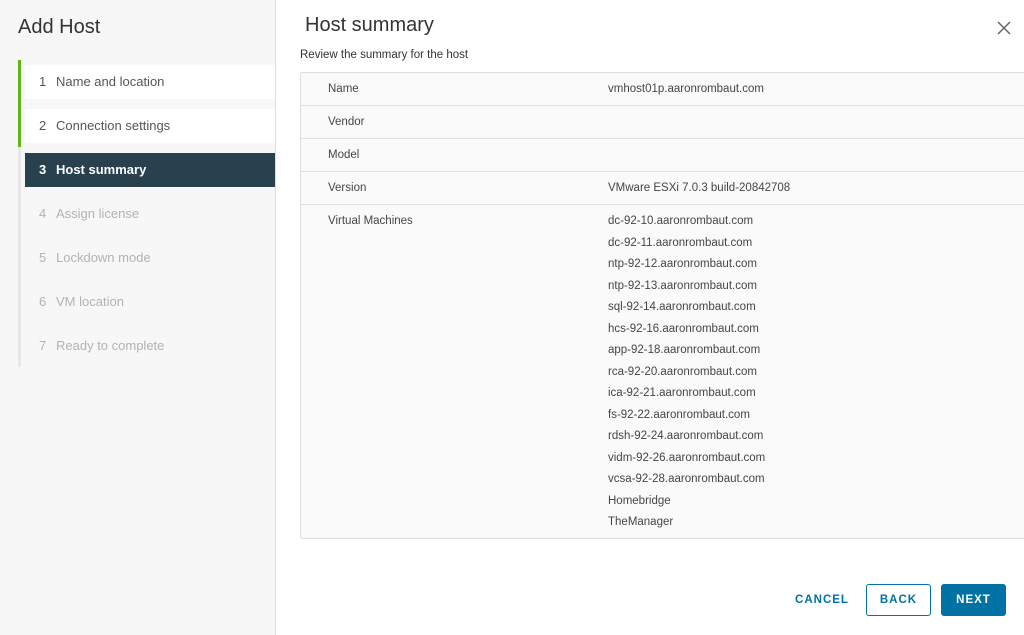  What do you see at coordinates (684, 350) in the screenshot?
I see `vm-item: app-92-18.aaronrombaut.com` at bounding box center [684, 350].